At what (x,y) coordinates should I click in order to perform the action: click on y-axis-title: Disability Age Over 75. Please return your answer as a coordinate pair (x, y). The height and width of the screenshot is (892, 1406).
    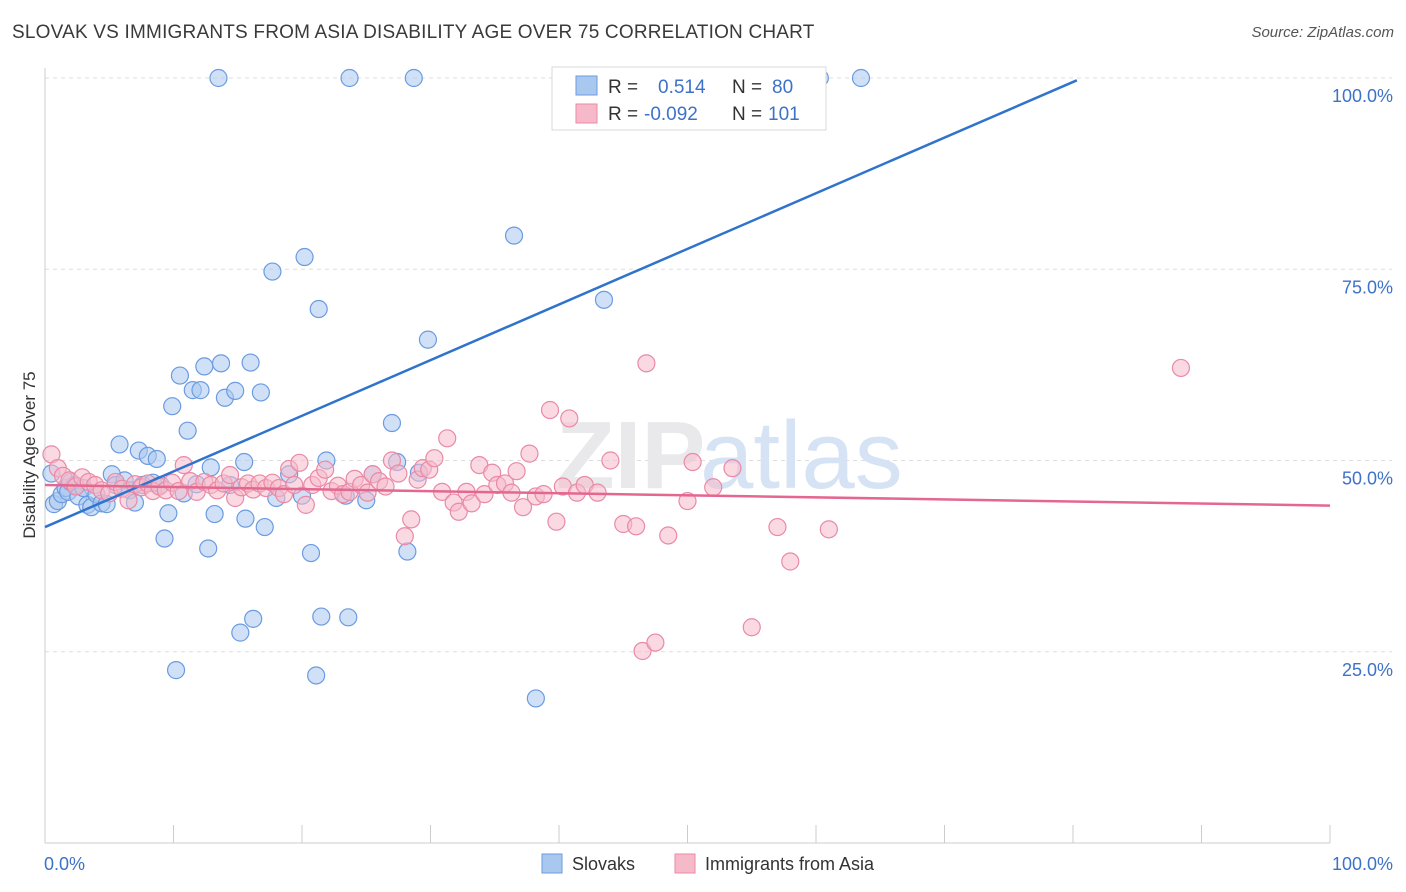
    Looking at the image, I should click on (29, 454).